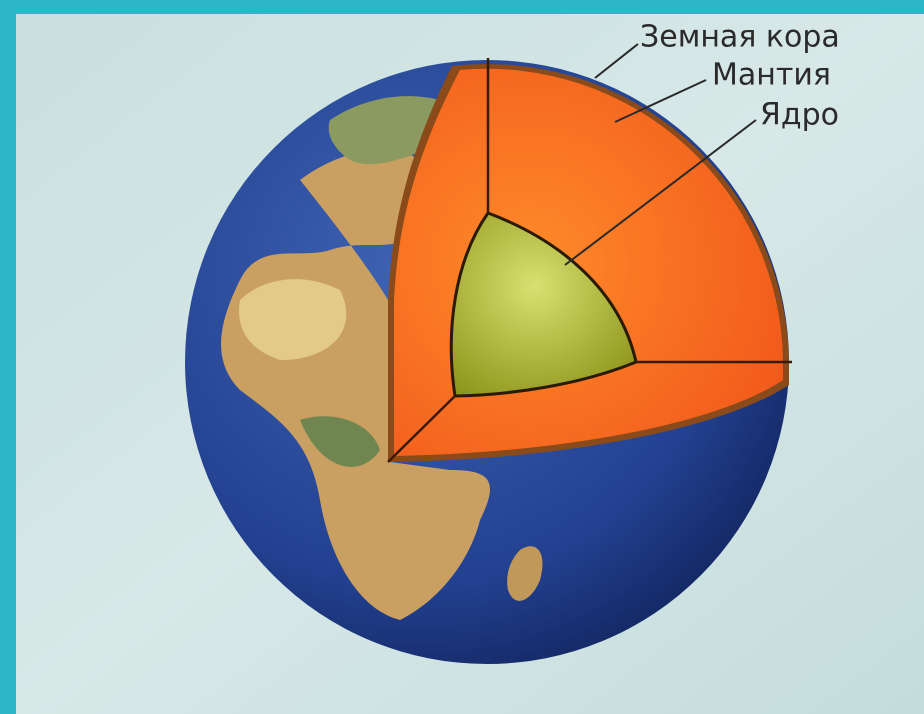 This screenshot has width=924, height=714. Describe the element at coordinates (384, 130) in the screenshot. I see `europe` at that location.